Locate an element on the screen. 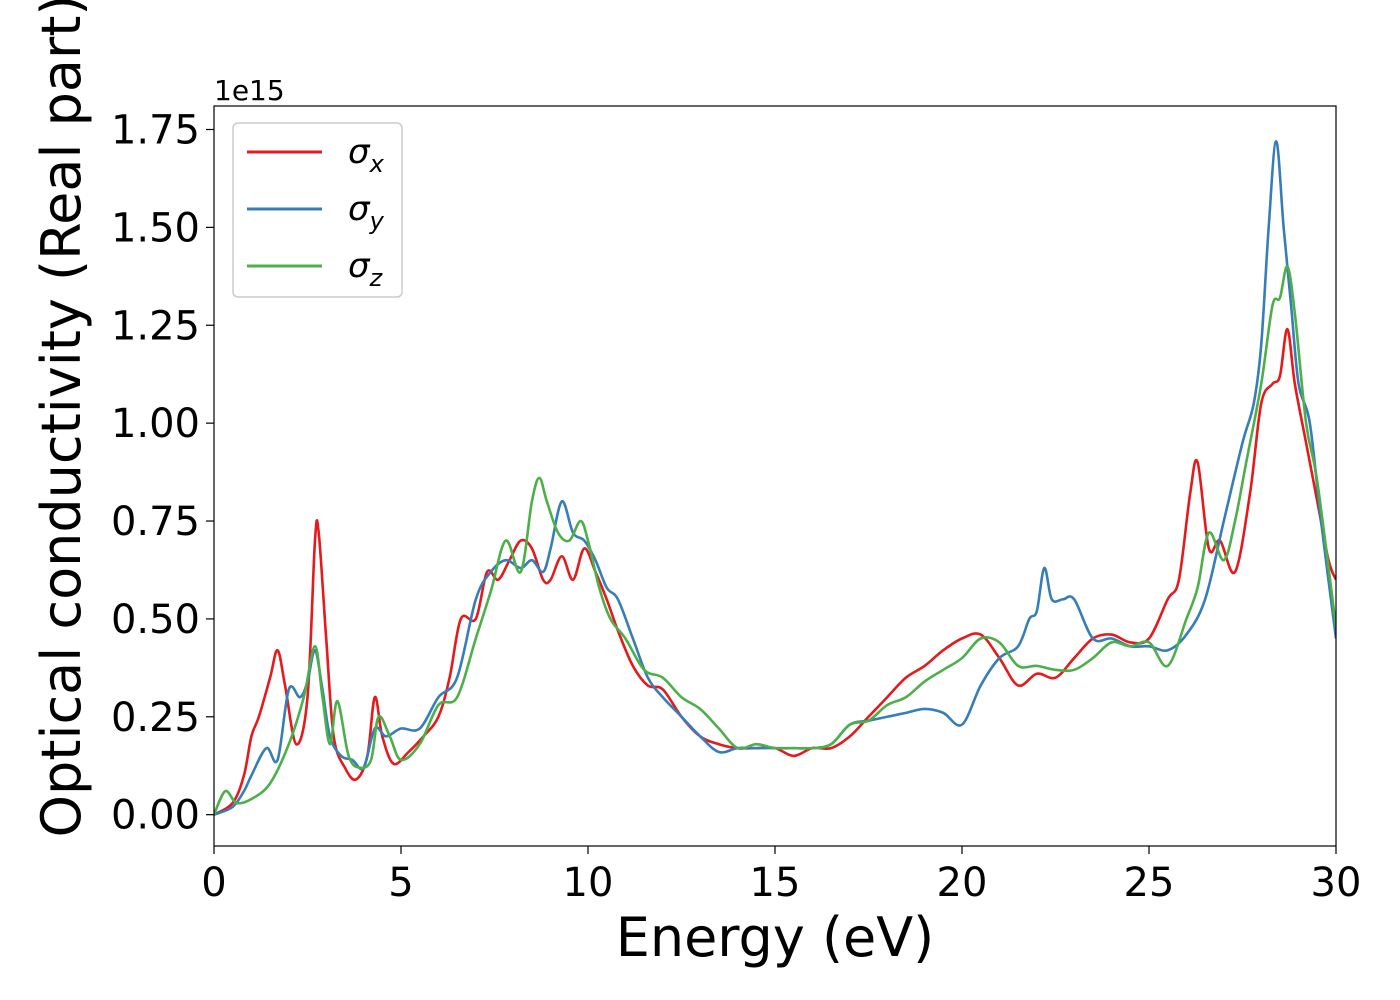 The height and width of the screenshot is (1000, 1400). y-axis-offset-label: 1e15 is located at coordinates (249, 90).